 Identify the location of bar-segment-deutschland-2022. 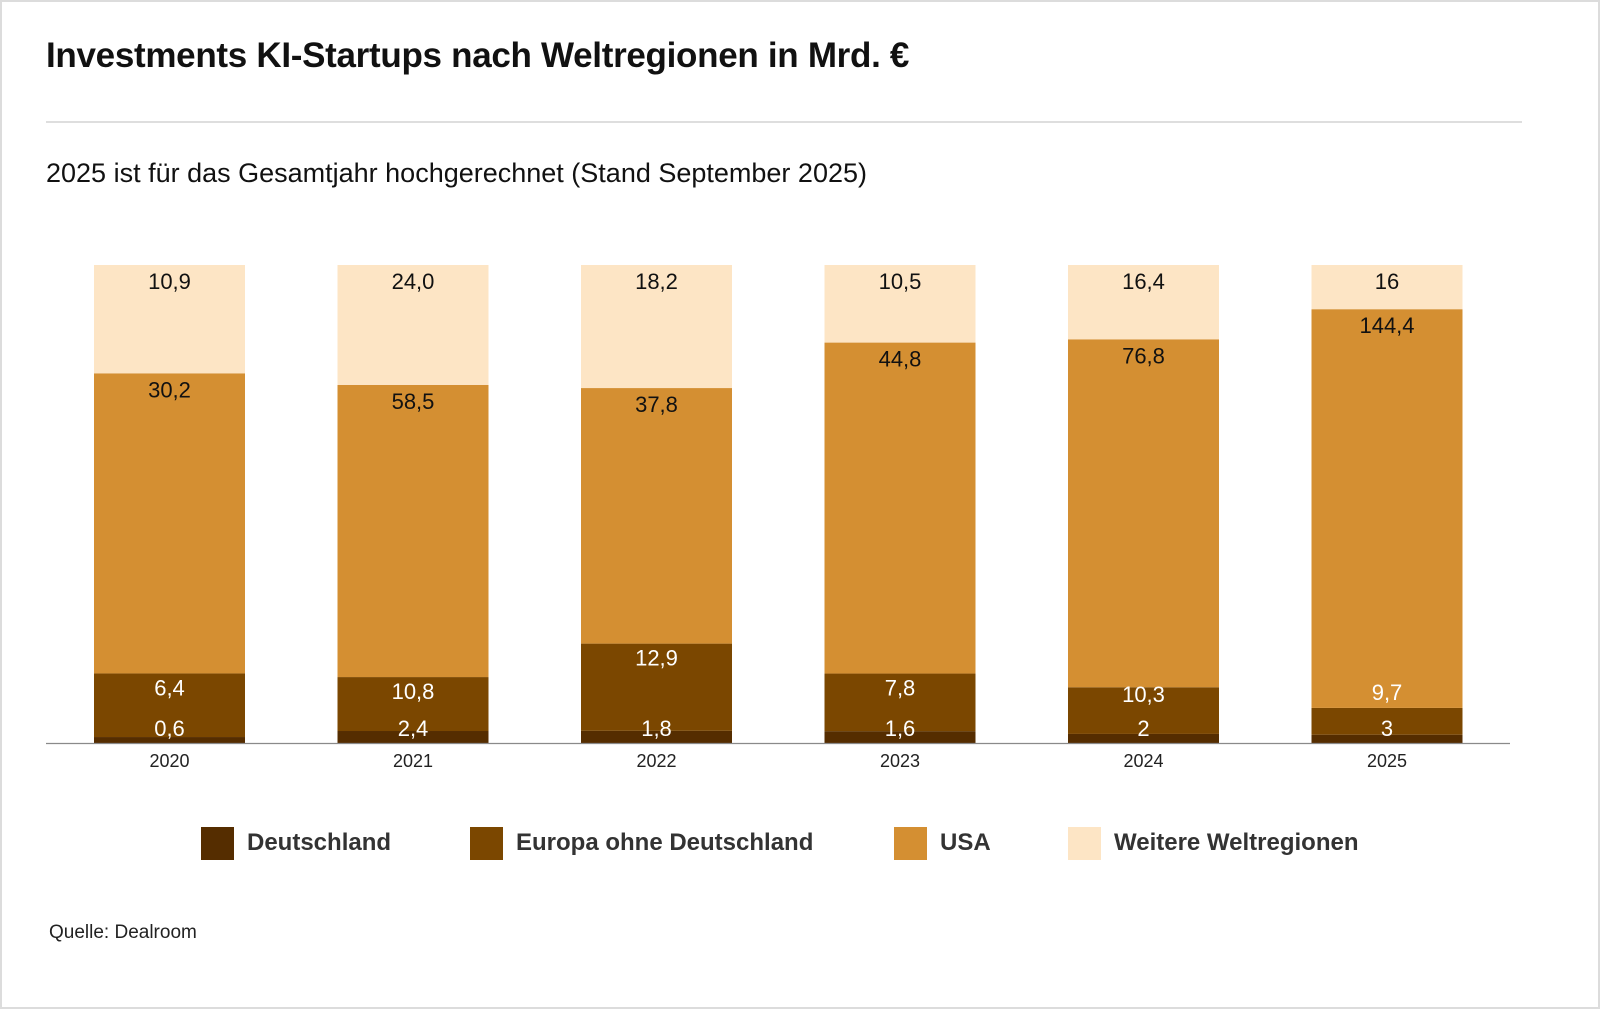
(656, 736).